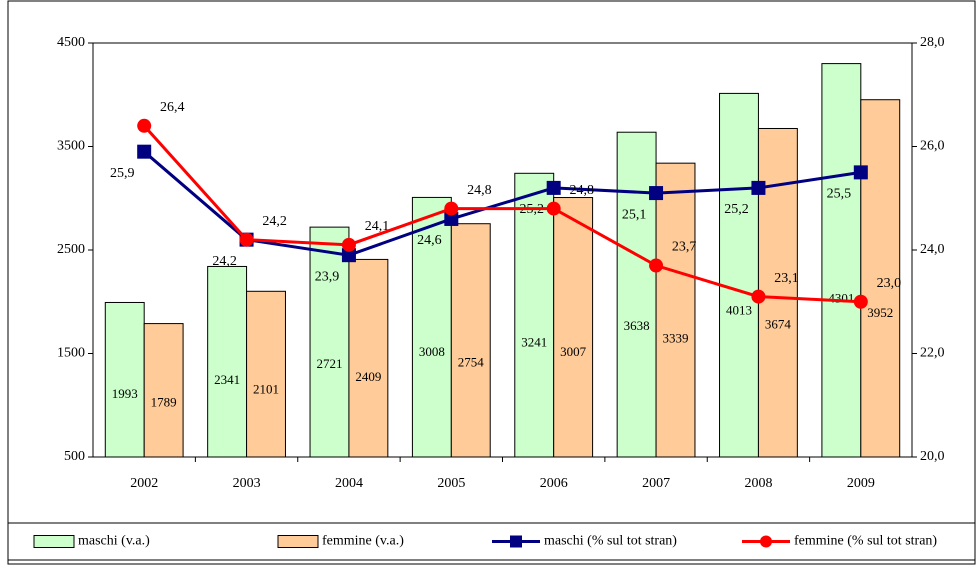 The height and width of the screenshot is (565, 976). Describe the element at coordinates (429, 240) in the screenshot. I see `data-label: 24,6` at that location.